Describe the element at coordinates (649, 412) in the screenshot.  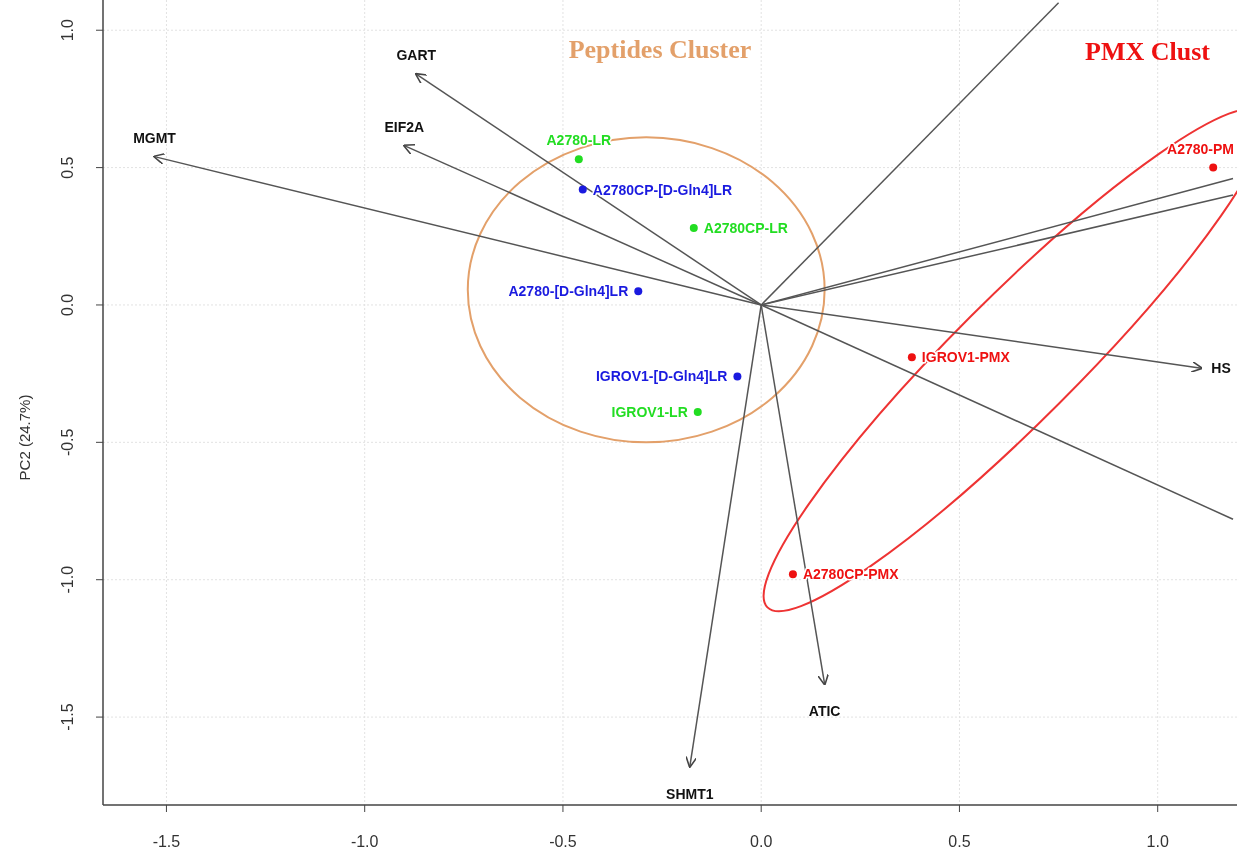
I see `series-label: IGROV1-LR` at that location.